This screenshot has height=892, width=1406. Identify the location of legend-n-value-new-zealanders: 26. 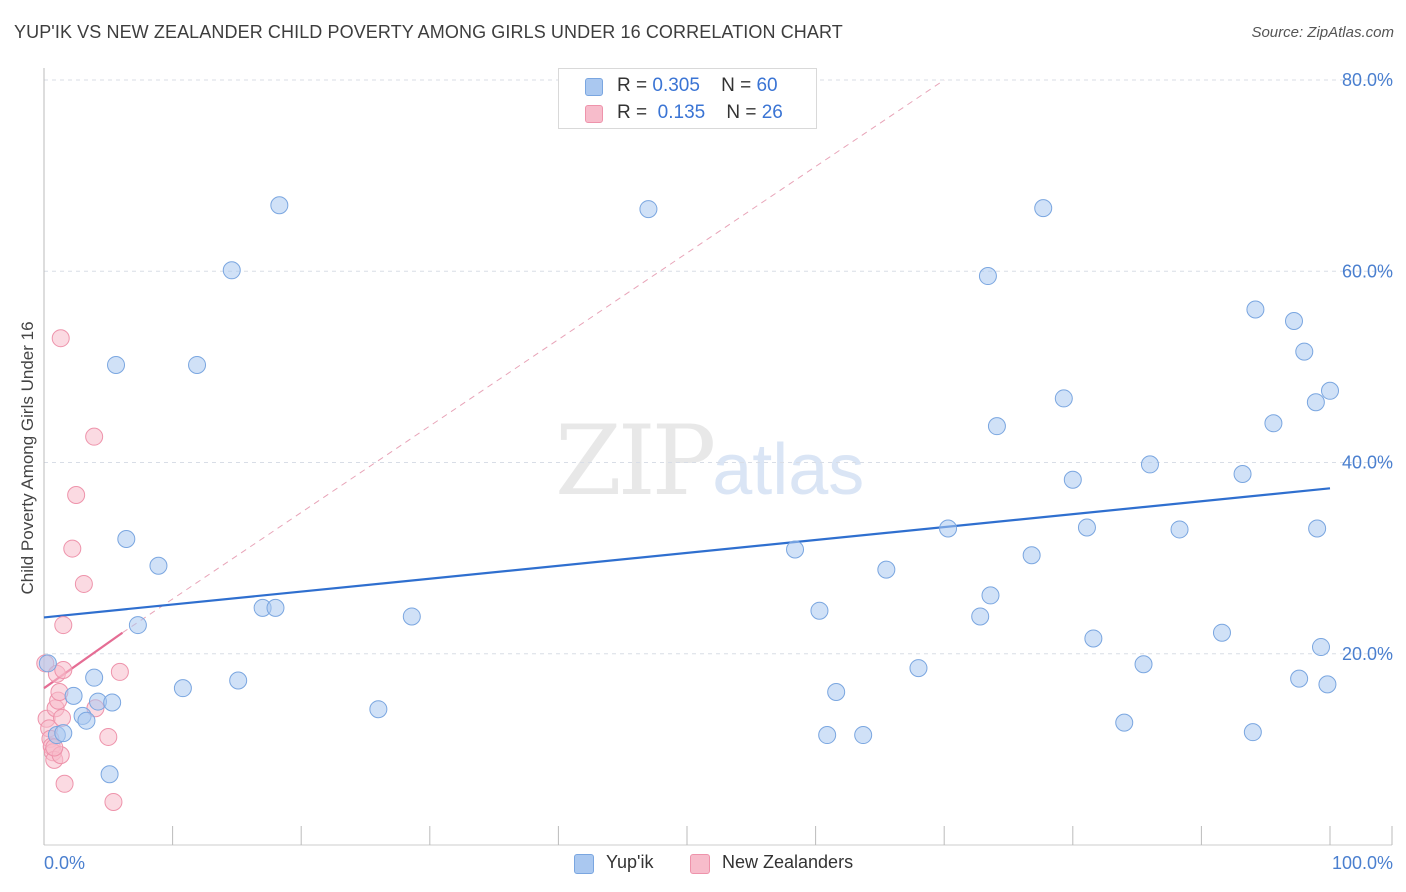
(772, 112).